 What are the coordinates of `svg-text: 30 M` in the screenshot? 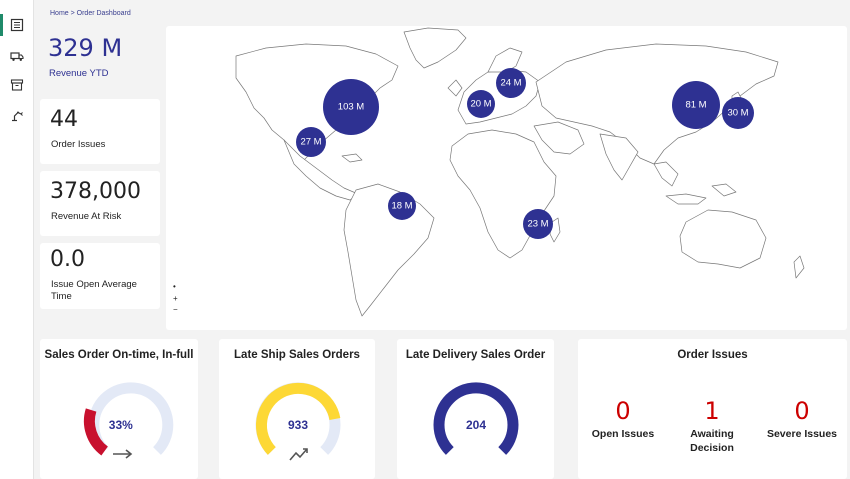 It's located at (737, 113).